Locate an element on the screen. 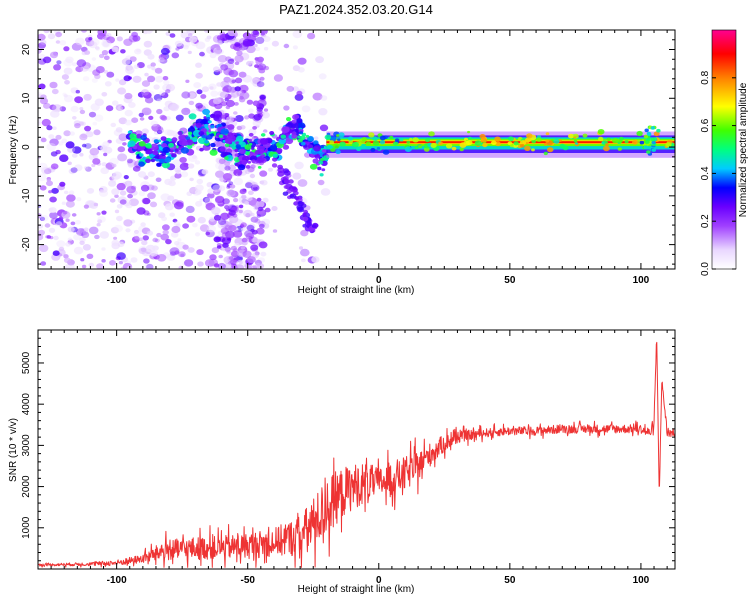 The height and width of the screenshot is (600, 750). chart-title: PAZ1.2024.352.03.20.G14 is located at coordinates (356, 9).